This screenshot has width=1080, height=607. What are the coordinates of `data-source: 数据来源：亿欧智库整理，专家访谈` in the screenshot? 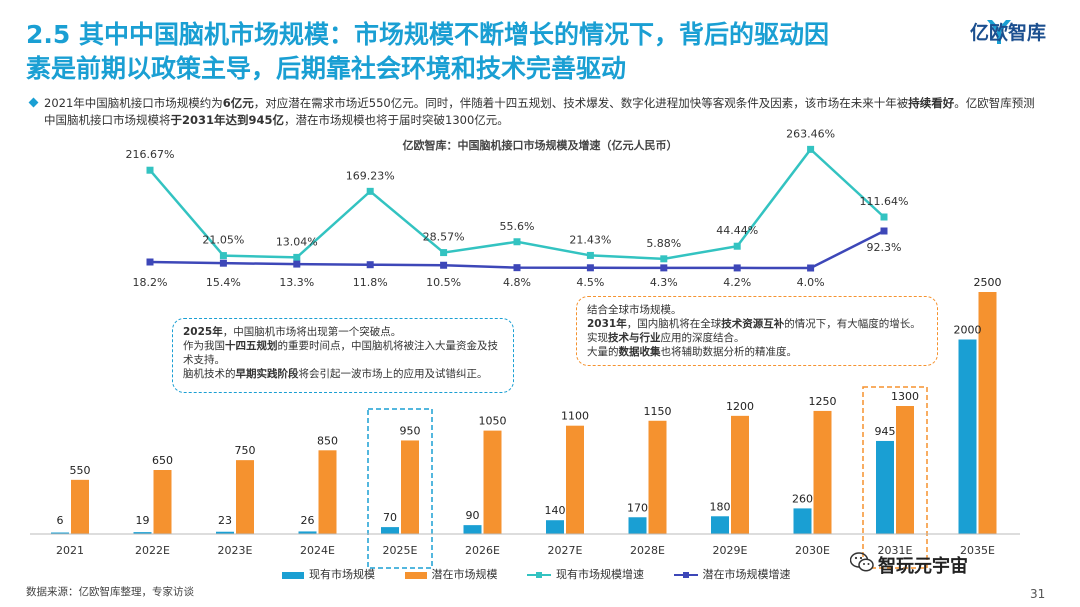 It's located at (110, 592).